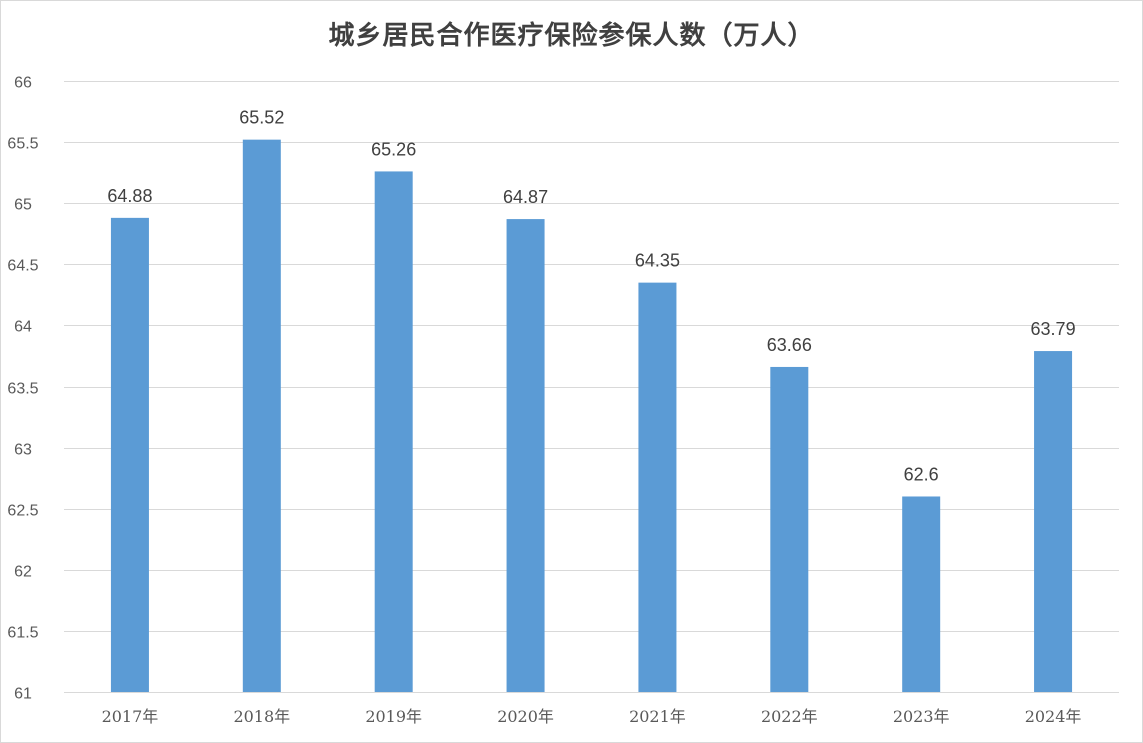  Describe the element at coordinates (261, 118) in the screenshot. I see `data-label: 65.52` at that location.